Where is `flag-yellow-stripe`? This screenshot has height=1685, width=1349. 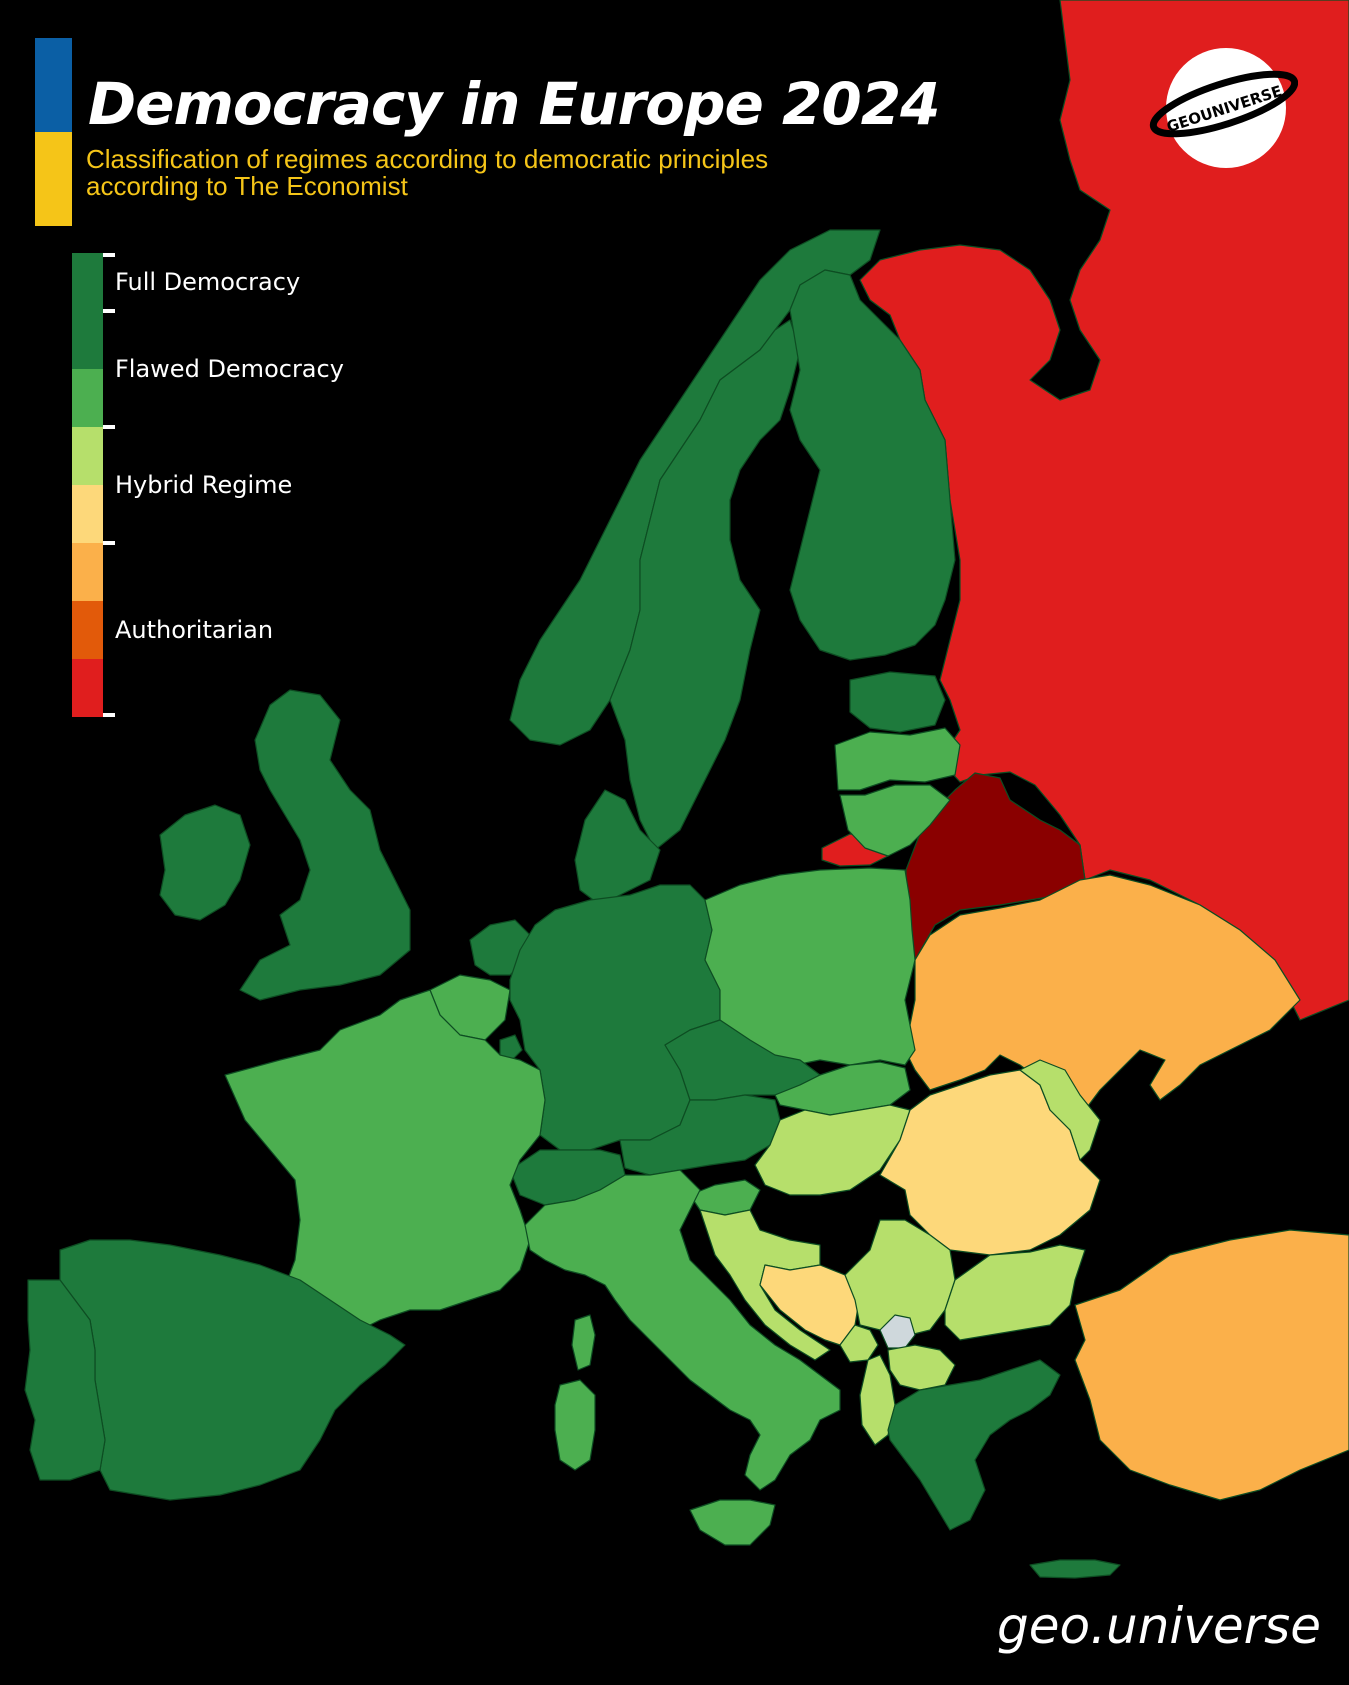
flag-yellow-stripe is located at coordinates (53, 179).